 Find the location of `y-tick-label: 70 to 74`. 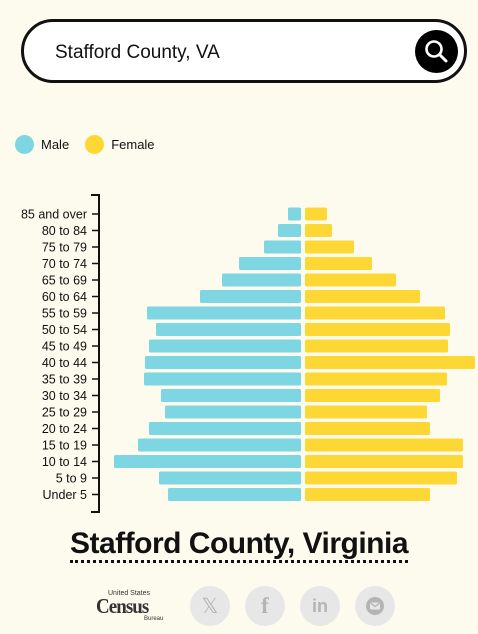

y-tick-label: 70 to 74 is located at coordinates (64, 264).